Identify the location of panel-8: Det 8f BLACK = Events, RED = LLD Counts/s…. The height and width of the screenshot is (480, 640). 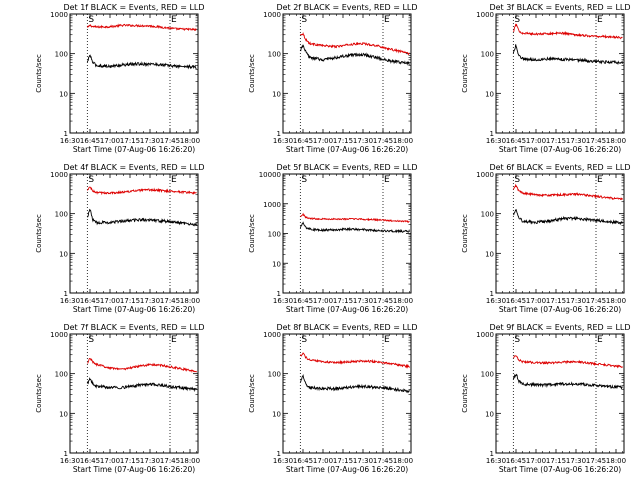
(333, 398).